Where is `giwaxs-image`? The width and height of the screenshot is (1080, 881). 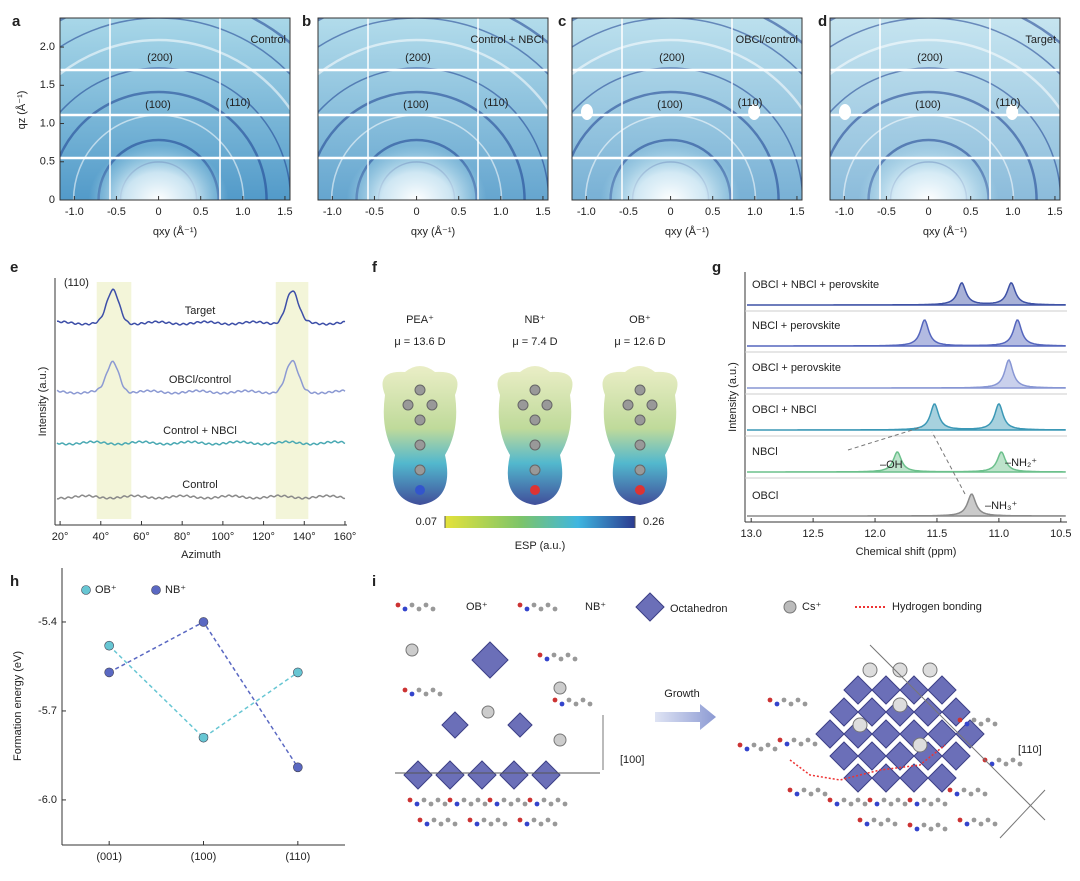
giwaxs-image is located at coordinates (433, 109).